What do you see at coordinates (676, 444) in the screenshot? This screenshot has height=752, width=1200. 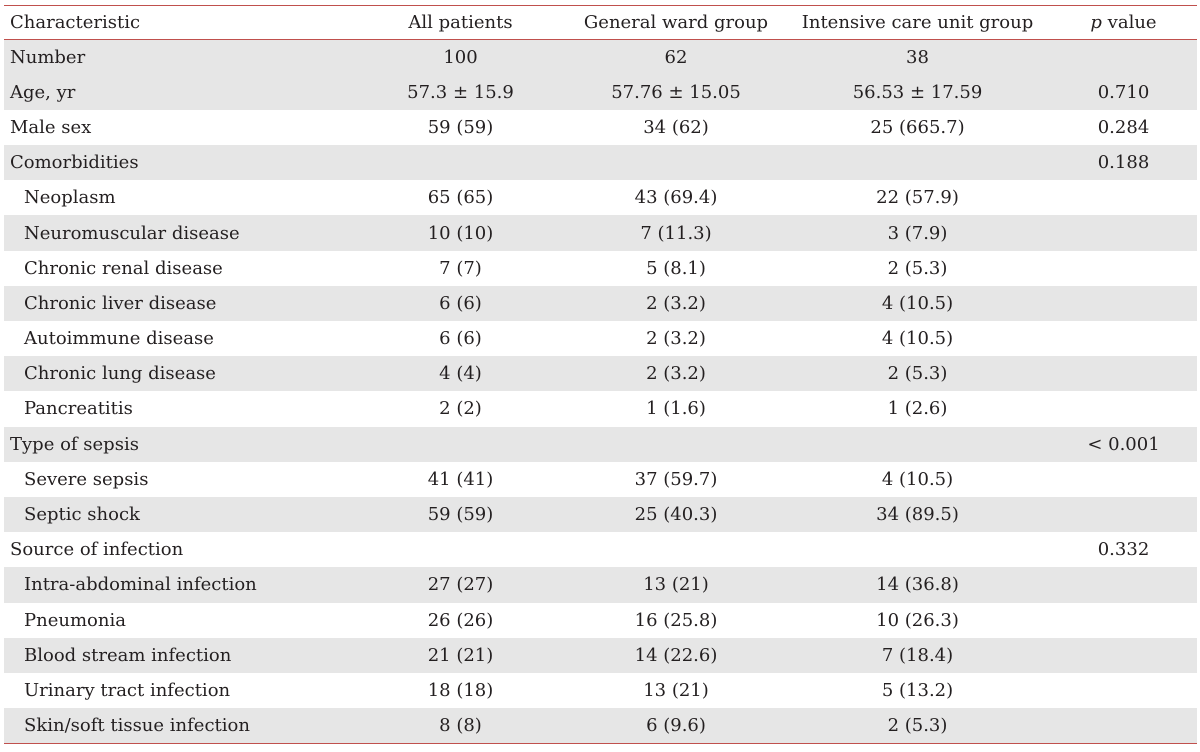 I see `cell-general-ward` at bounding box center [676, 444].